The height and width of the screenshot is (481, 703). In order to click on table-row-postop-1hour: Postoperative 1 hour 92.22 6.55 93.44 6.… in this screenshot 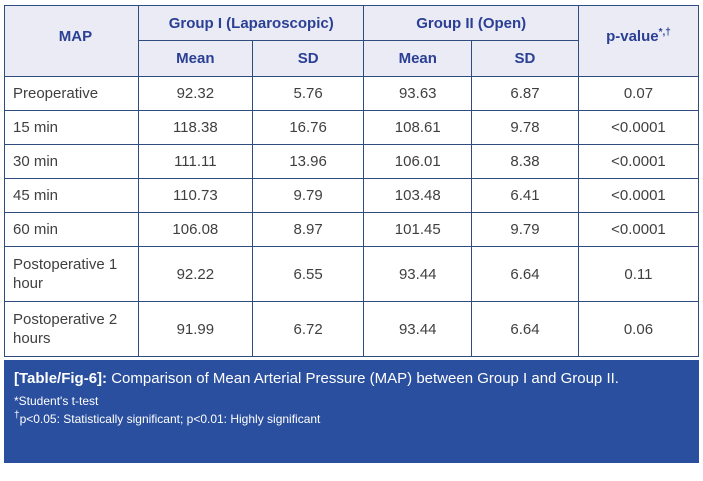, I will do `click(352, 274)`.